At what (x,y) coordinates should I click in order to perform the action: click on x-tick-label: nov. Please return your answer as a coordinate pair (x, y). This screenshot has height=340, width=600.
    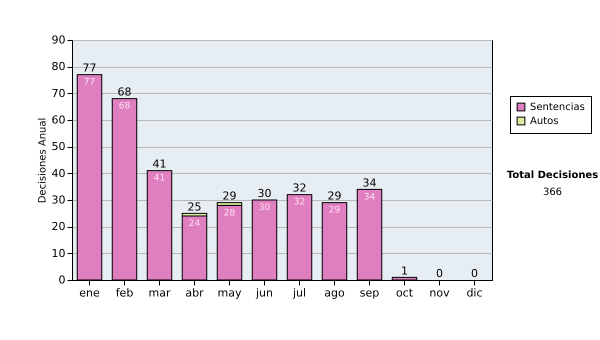
    Looking at the image, I should click on (439, 293).